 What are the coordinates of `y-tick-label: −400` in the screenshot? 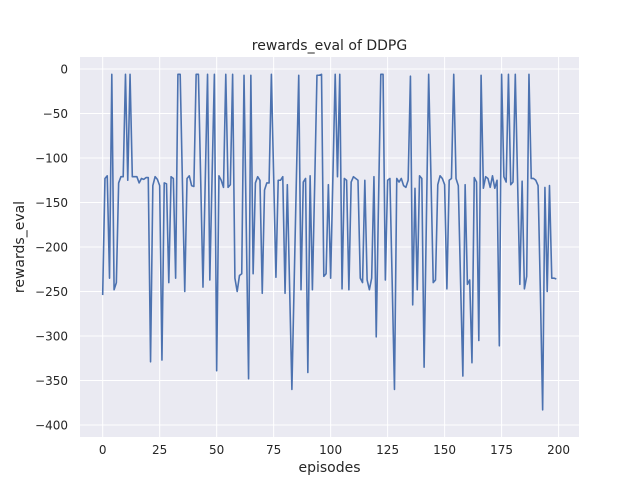 It's located at (51, 425).